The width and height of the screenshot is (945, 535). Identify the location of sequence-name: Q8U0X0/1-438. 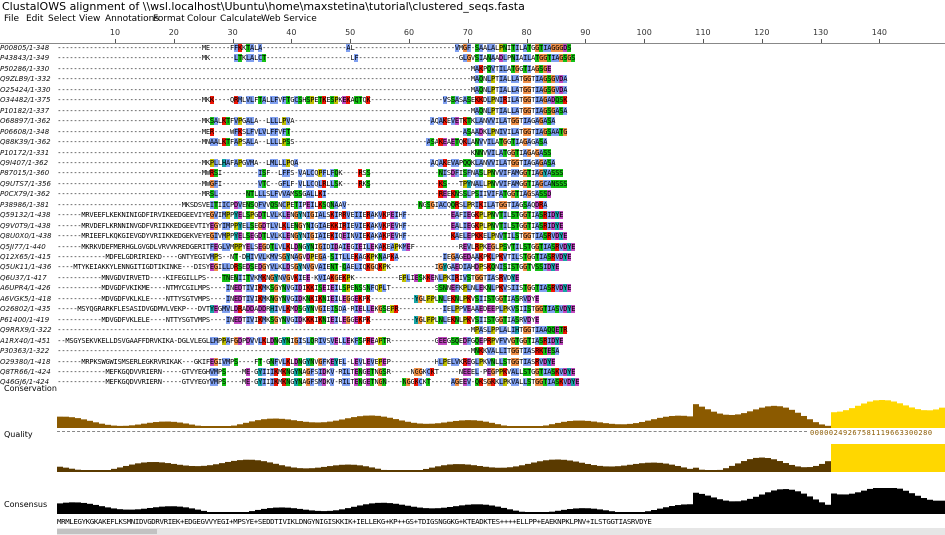
(26, 236).